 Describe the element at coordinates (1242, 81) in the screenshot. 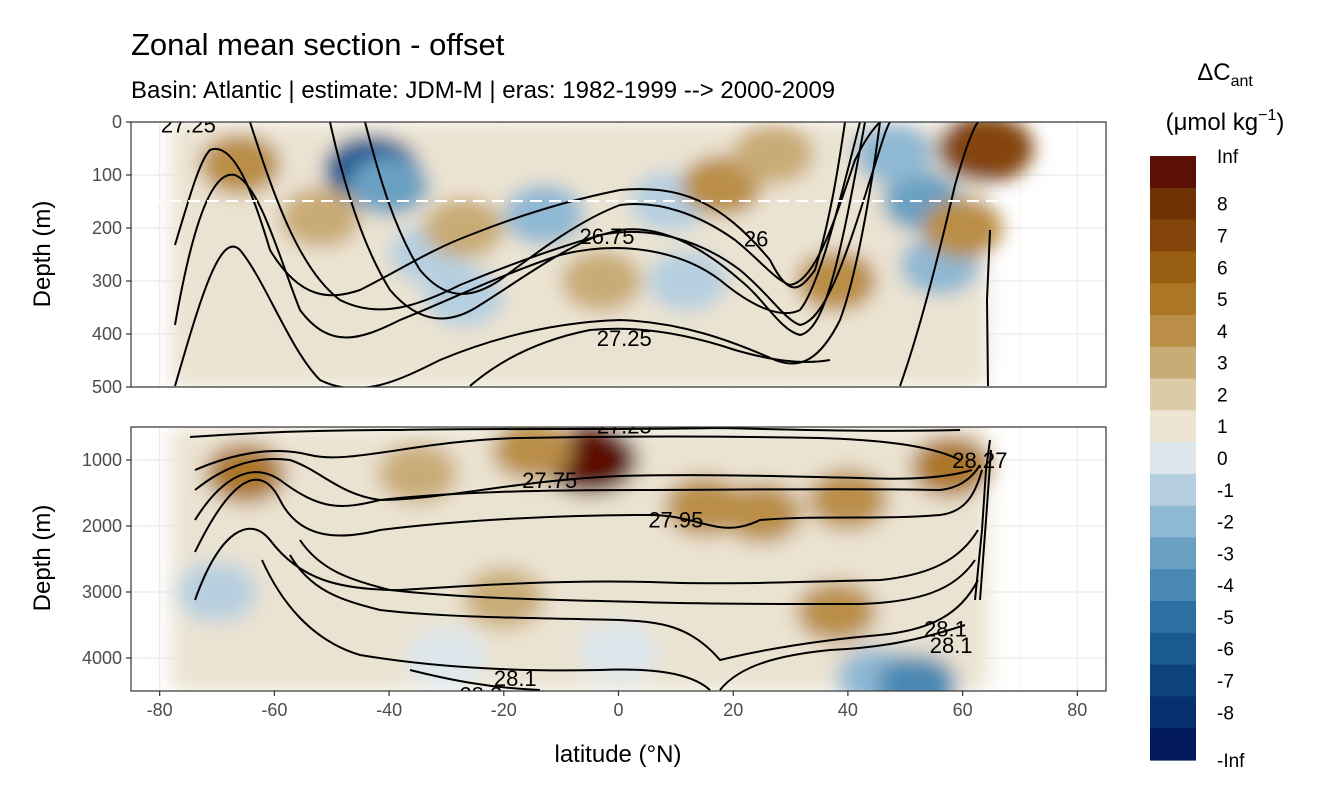

I see `legend-title-sub: ant` at that location.